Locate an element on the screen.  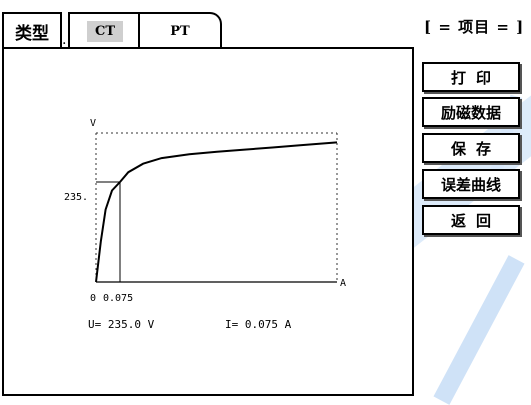
y-tick-label: 235. is located at coordinates (76, 197).